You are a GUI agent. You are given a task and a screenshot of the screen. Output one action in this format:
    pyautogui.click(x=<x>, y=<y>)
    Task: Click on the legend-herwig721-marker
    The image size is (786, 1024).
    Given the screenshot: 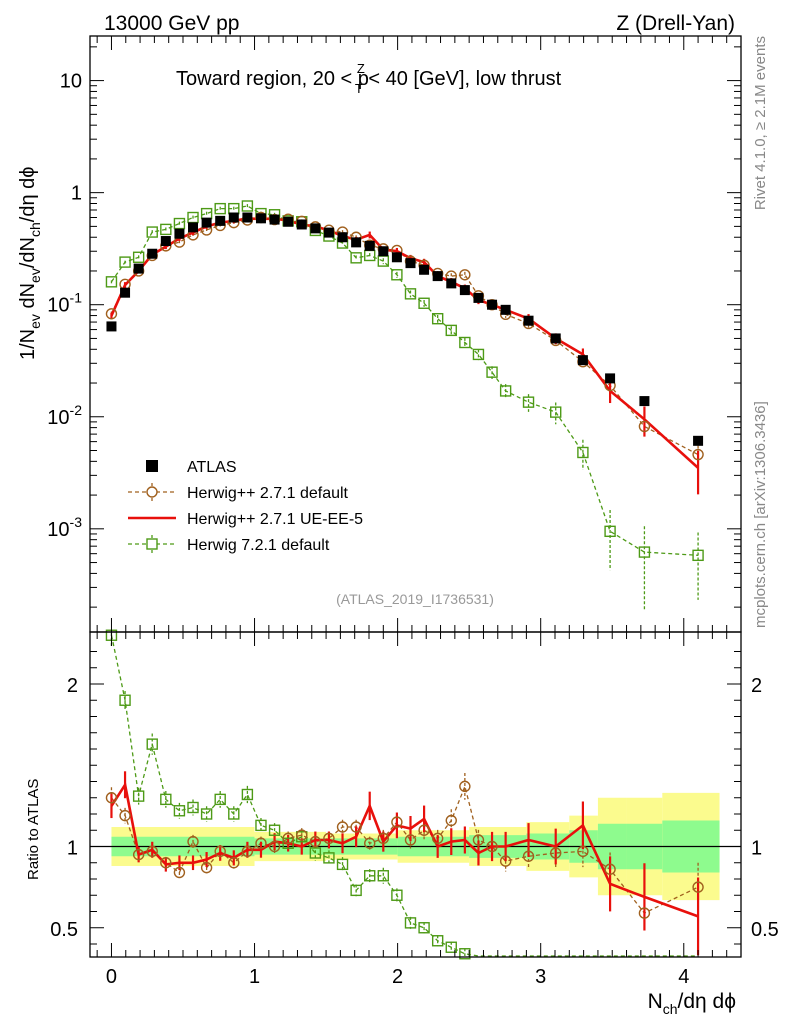 What is the action you would take?
    pyautogui.click(x=152, y=544)
    